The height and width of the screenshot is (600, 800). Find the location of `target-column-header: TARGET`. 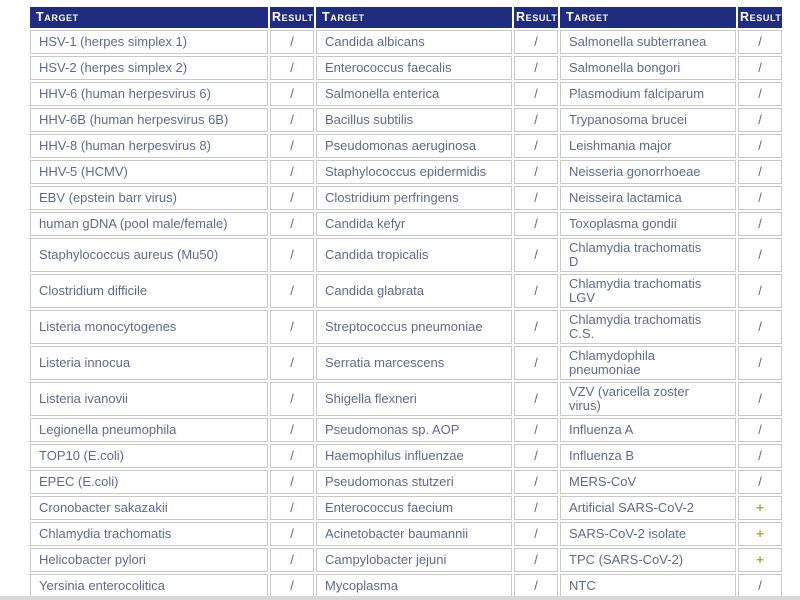

target-column-header: TARGET is located at coordinates (414, 17).